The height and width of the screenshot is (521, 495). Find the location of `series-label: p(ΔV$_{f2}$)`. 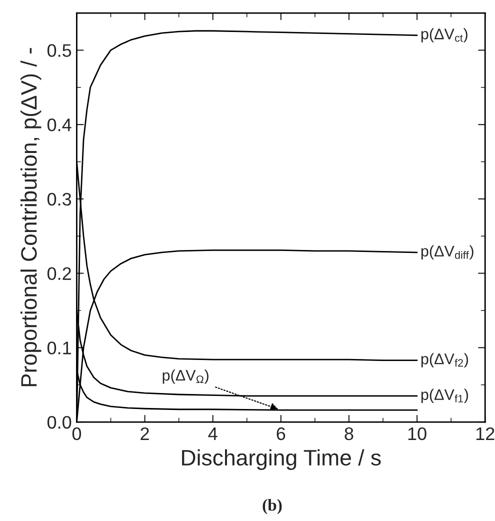

series-label: p(ΔV$_{f2}$) is located at coordinates (444, 360).